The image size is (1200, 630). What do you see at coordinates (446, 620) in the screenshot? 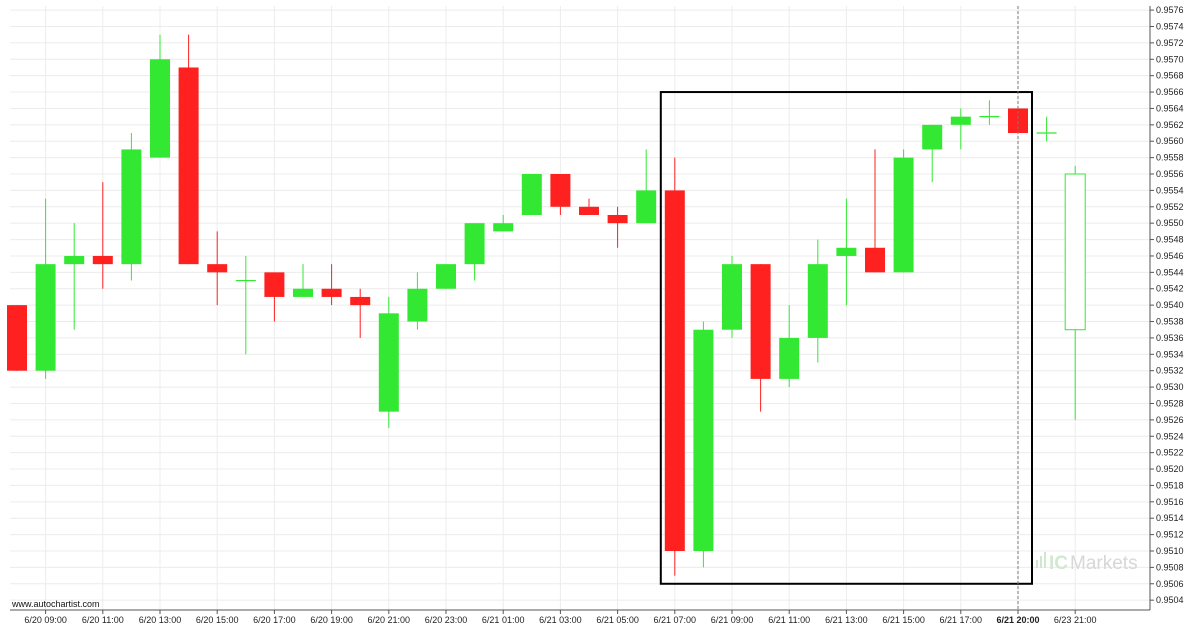
I see `x-tick-label: 6/20 23:00` at bounding box center [446, 620].